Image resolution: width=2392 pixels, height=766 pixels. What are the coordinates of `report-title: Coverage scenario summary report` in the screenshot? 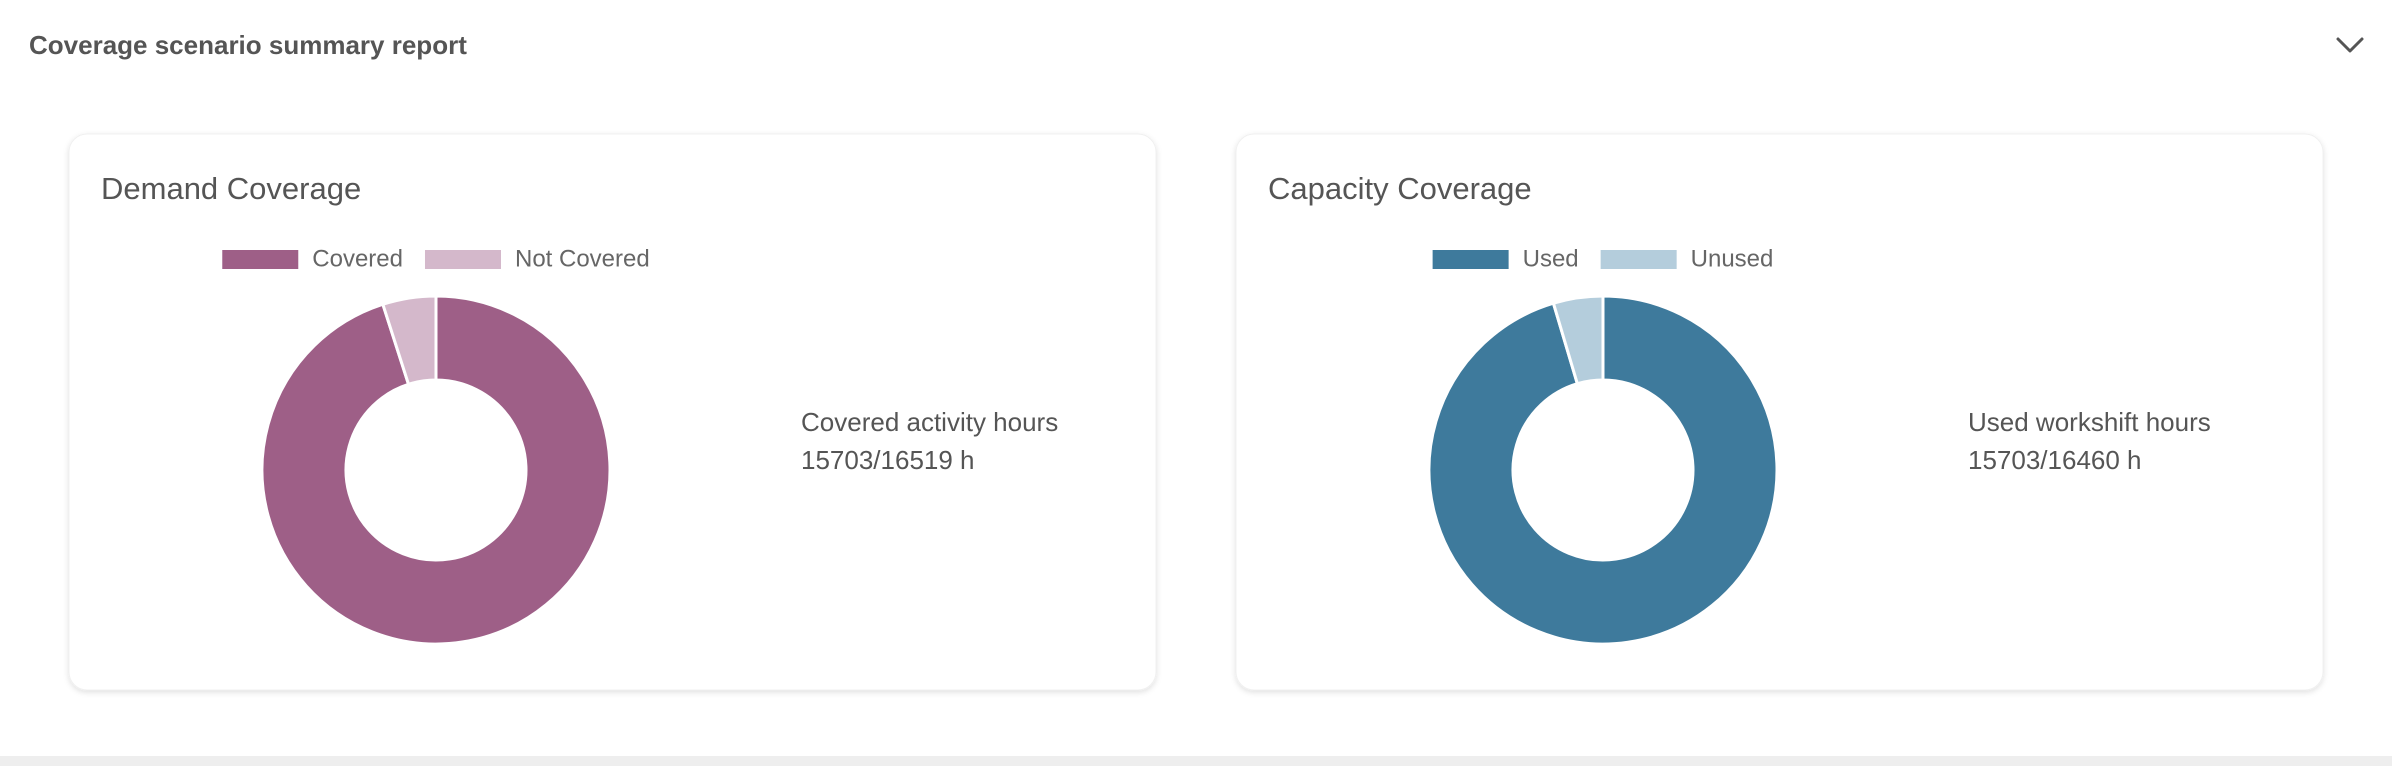 It's located at (248, 45).